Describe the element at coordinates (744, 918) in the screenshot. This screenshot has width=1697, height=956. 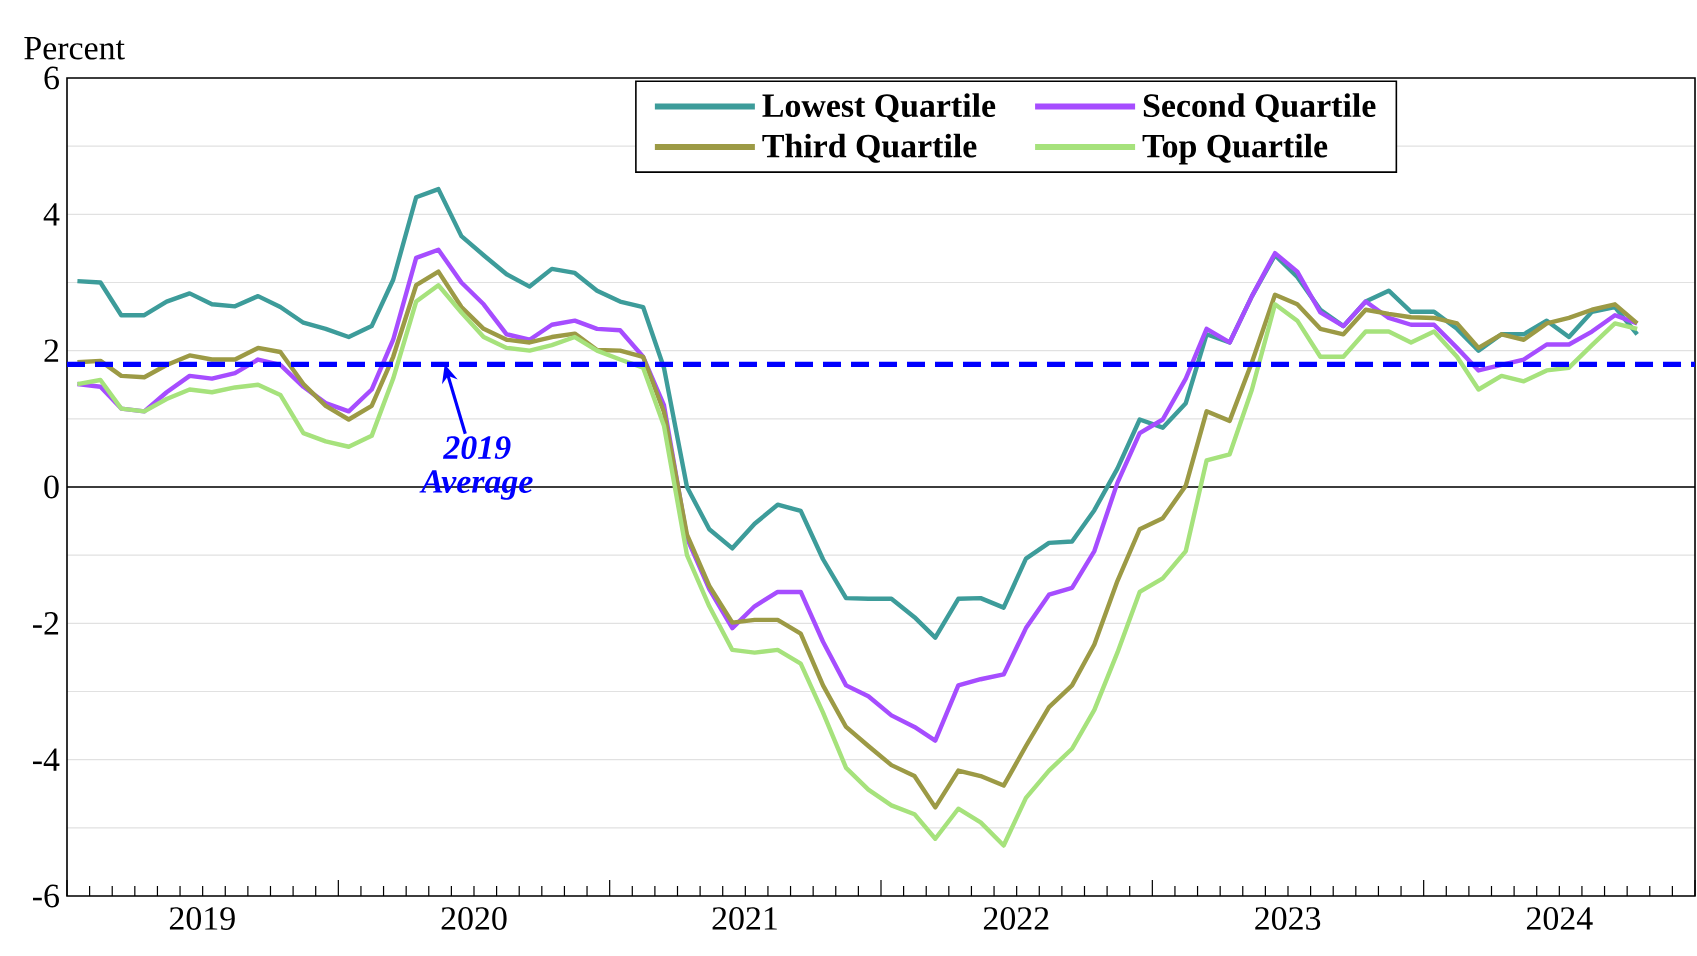
I see `x-tick-label: 2021` at that location.